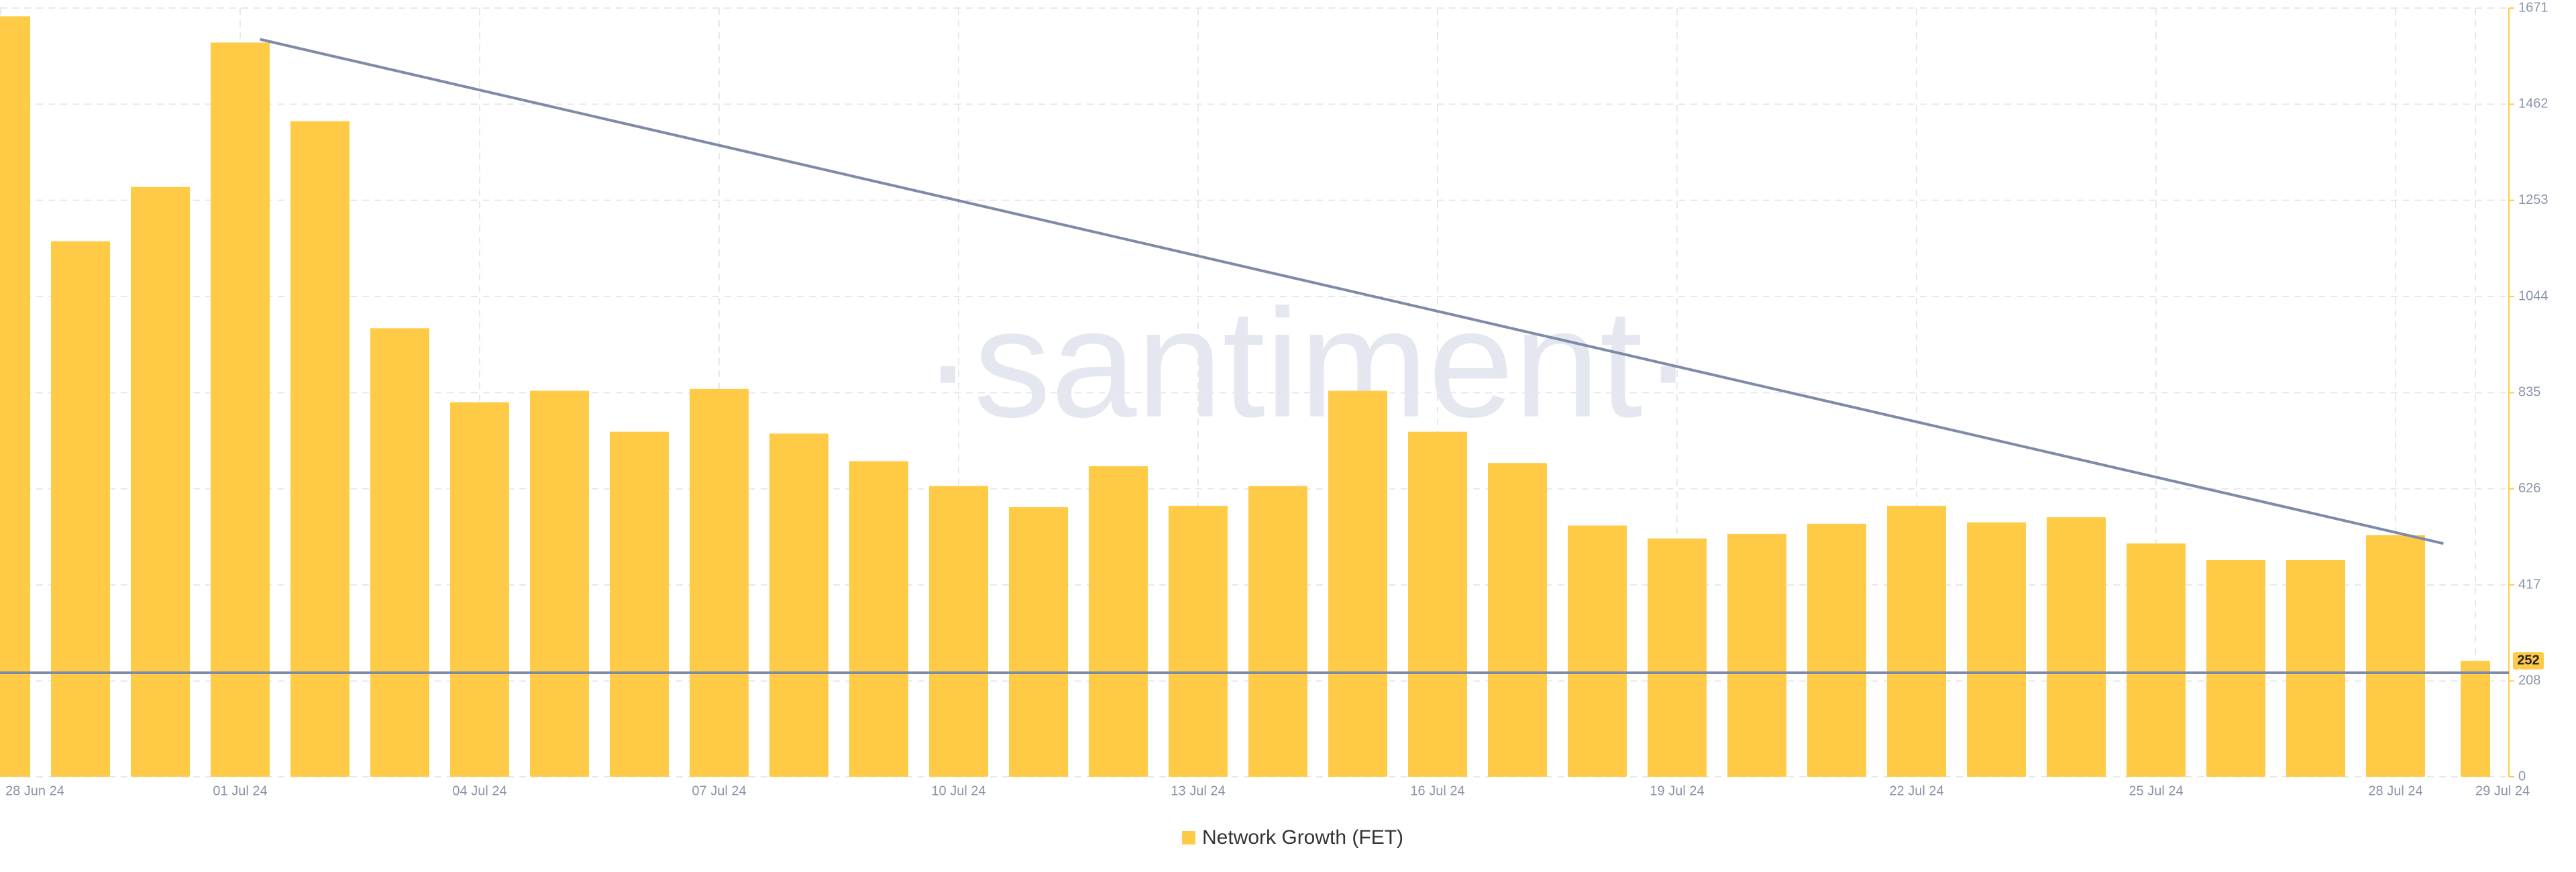 The width and height of the screenshot is (2576, 872). What do you see at coordinates (2522, 776) in the screenshot?
I see `y-tick-label: 0` at bounding box center [2522, 776].